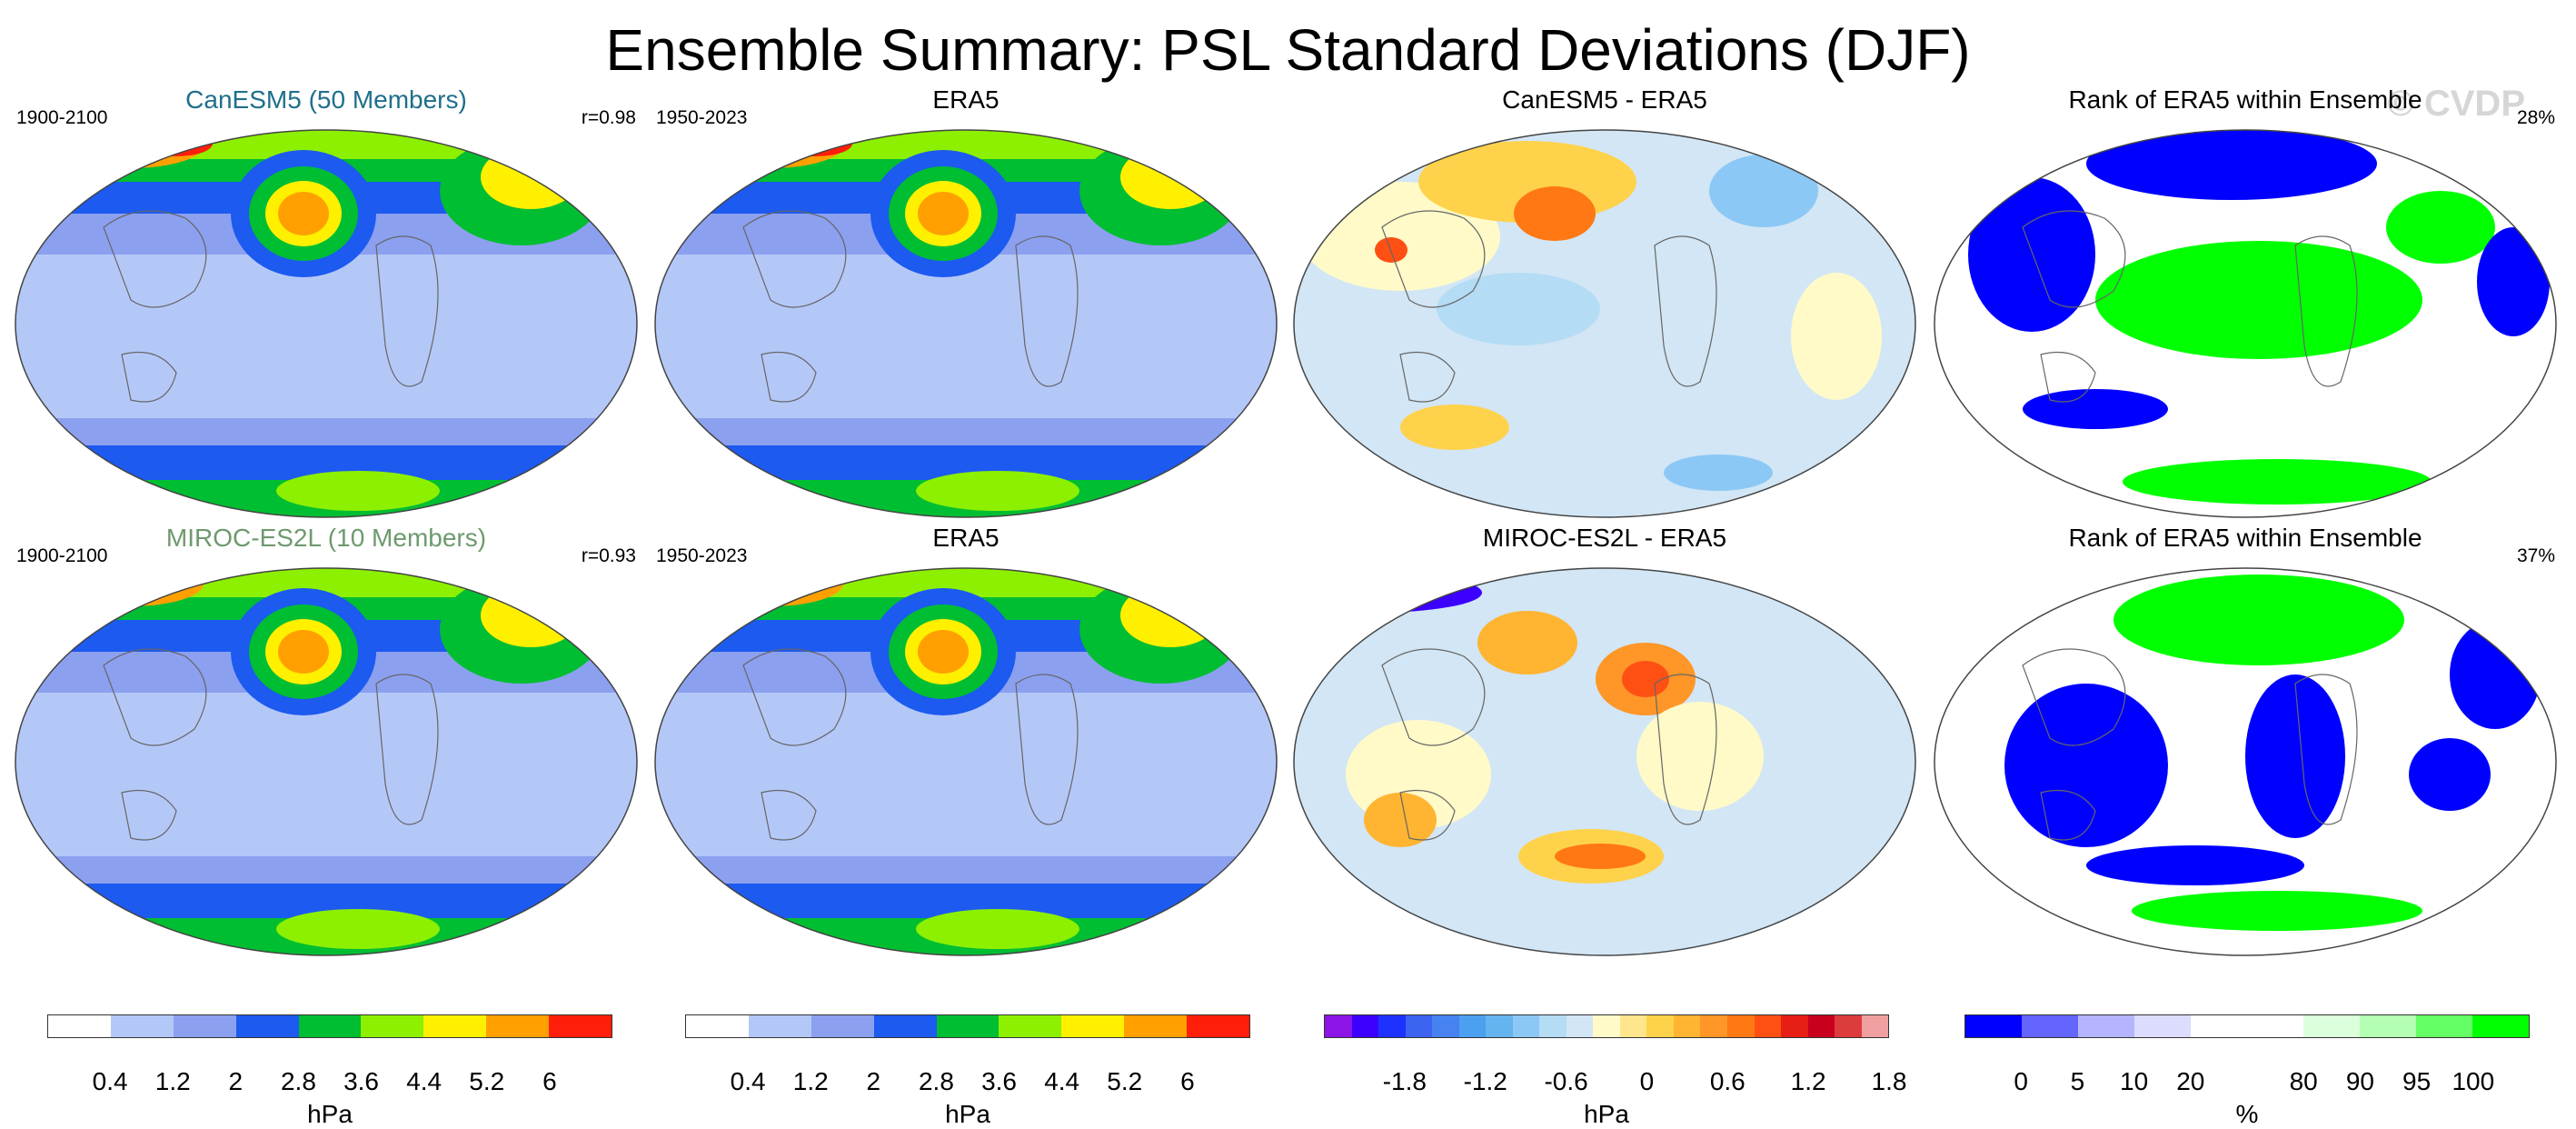  Describe the element at coordinates (2190, 1081) in the screenshot. I see `colorbar-tick-label: 20` at that location.